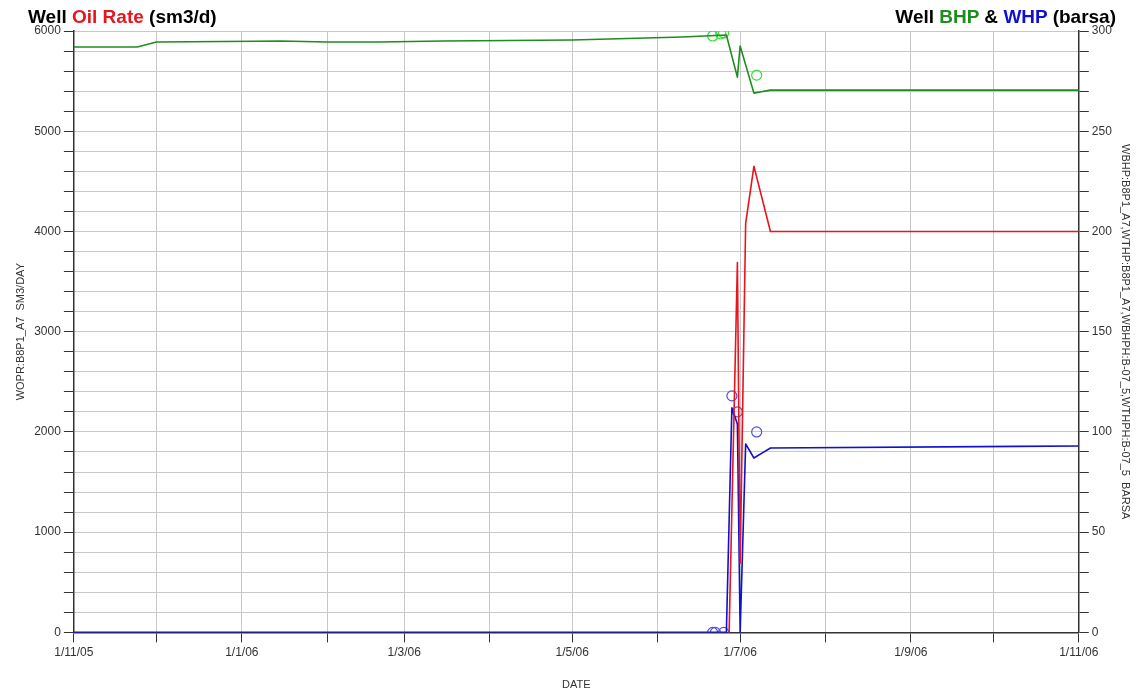  Describe the element at coordinates (58, 631) in the screenshot. I see `y-tick-label: 0` at that location.